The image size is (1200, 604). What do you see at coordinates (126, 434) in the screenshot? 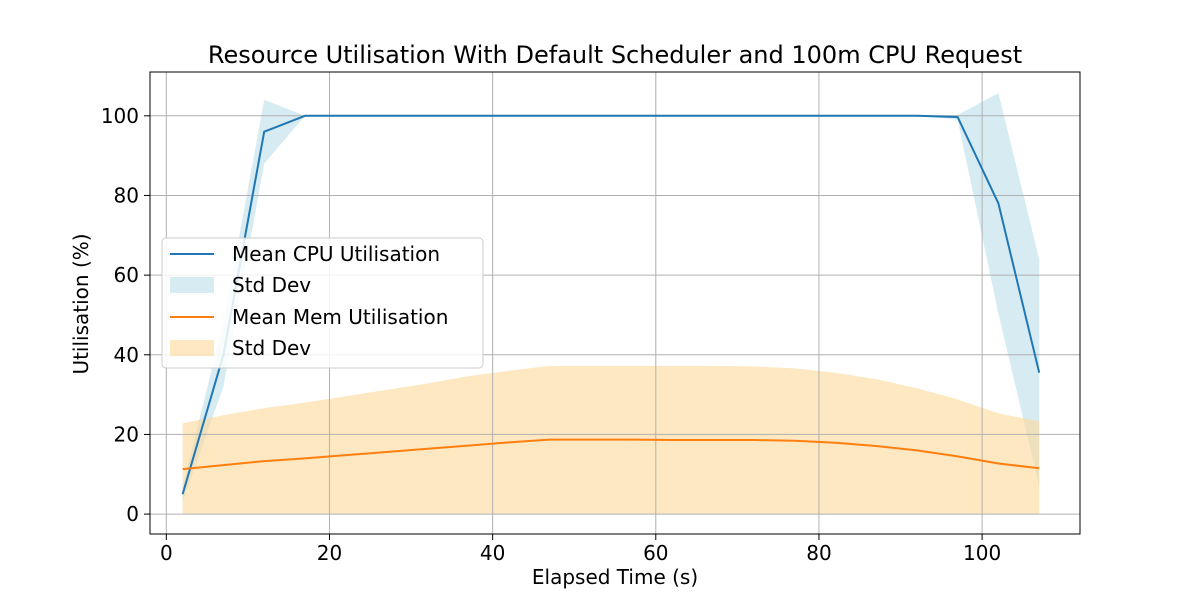
I see `y-tick-label: 20` at bounding box center [126, 434].